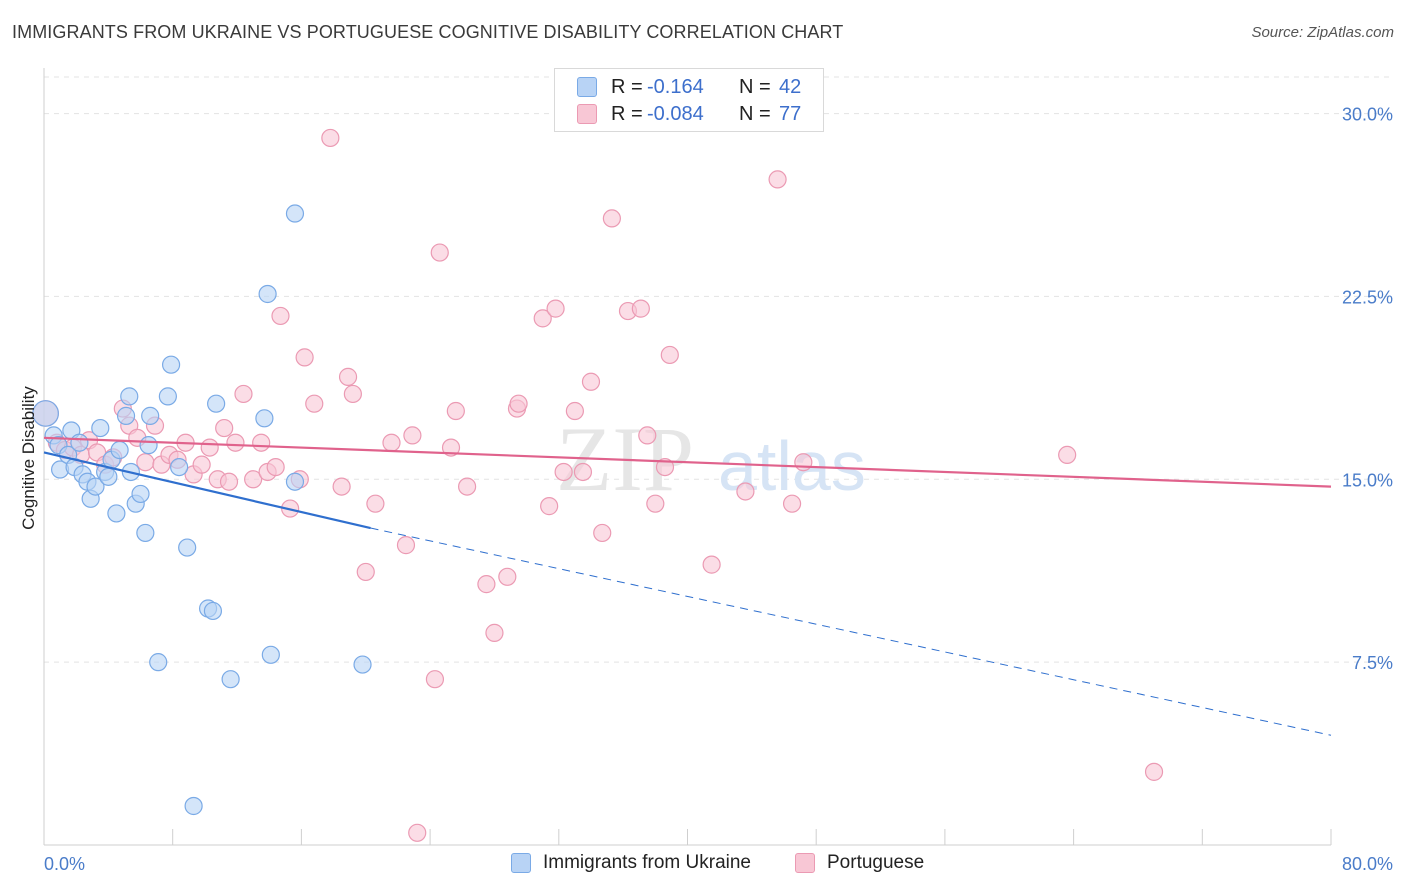 This screenshot has height=892, width=1406. Describe the element at coordinates (1372, 663) in the screenshot. I see `y-tick-label: 7.5%` at that location.